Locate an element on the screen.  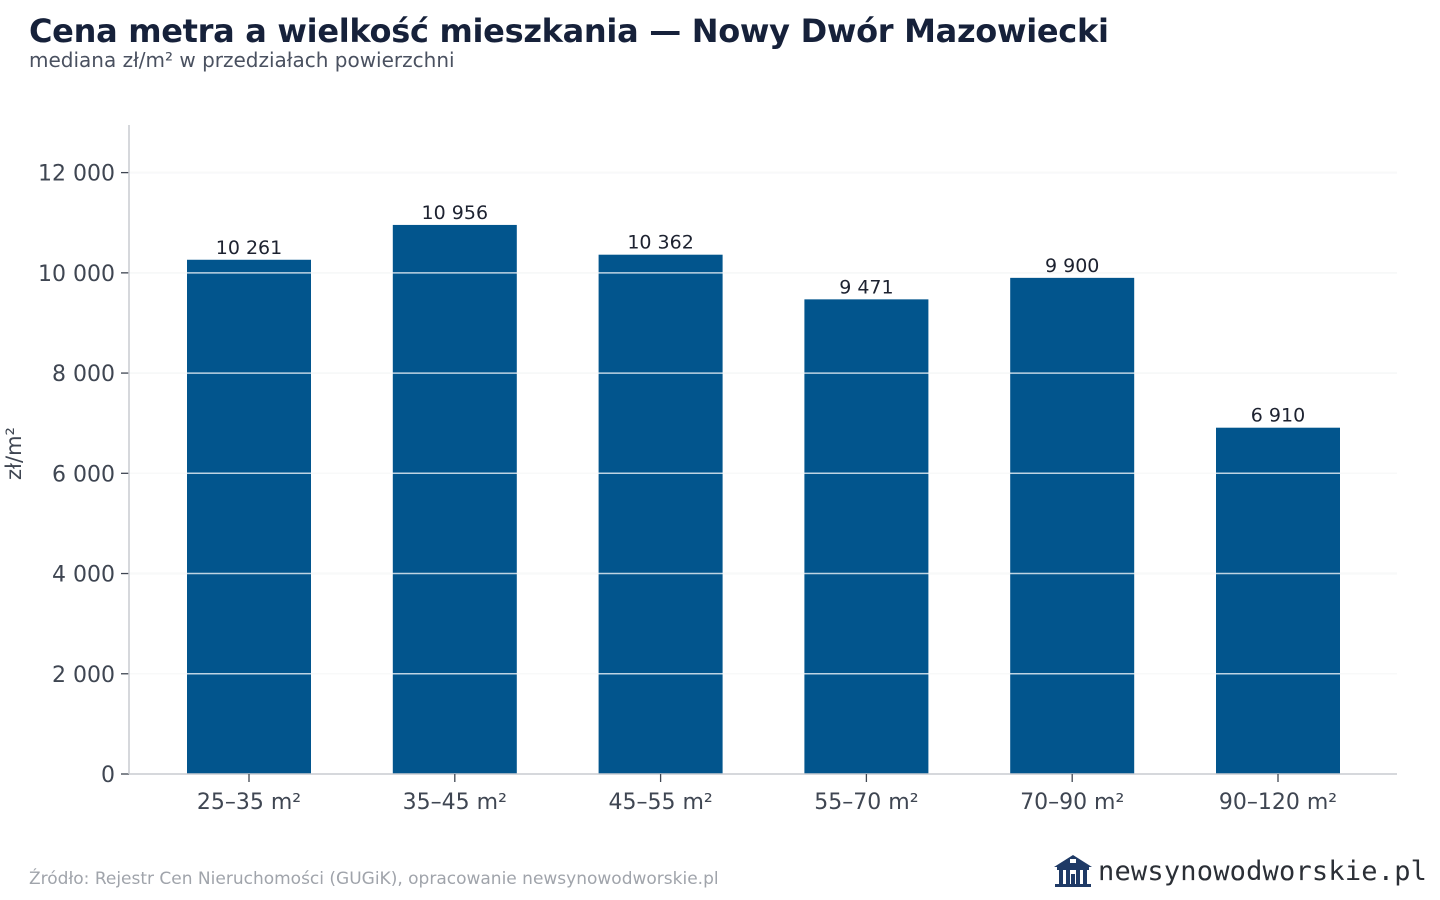
house-icon is located at coordinates (1073, 871).